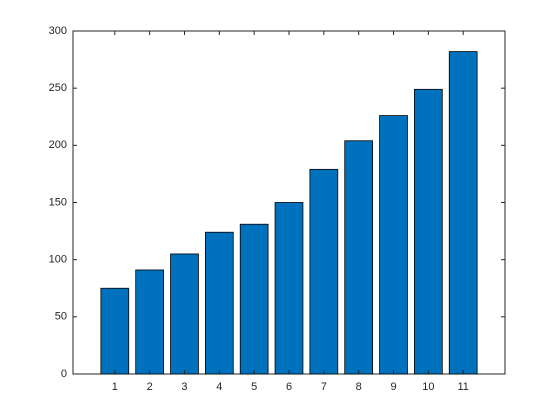  Describe the element at coordinates (115, 387) in the screenshot. I see `x-tick-label: 1` at that location.